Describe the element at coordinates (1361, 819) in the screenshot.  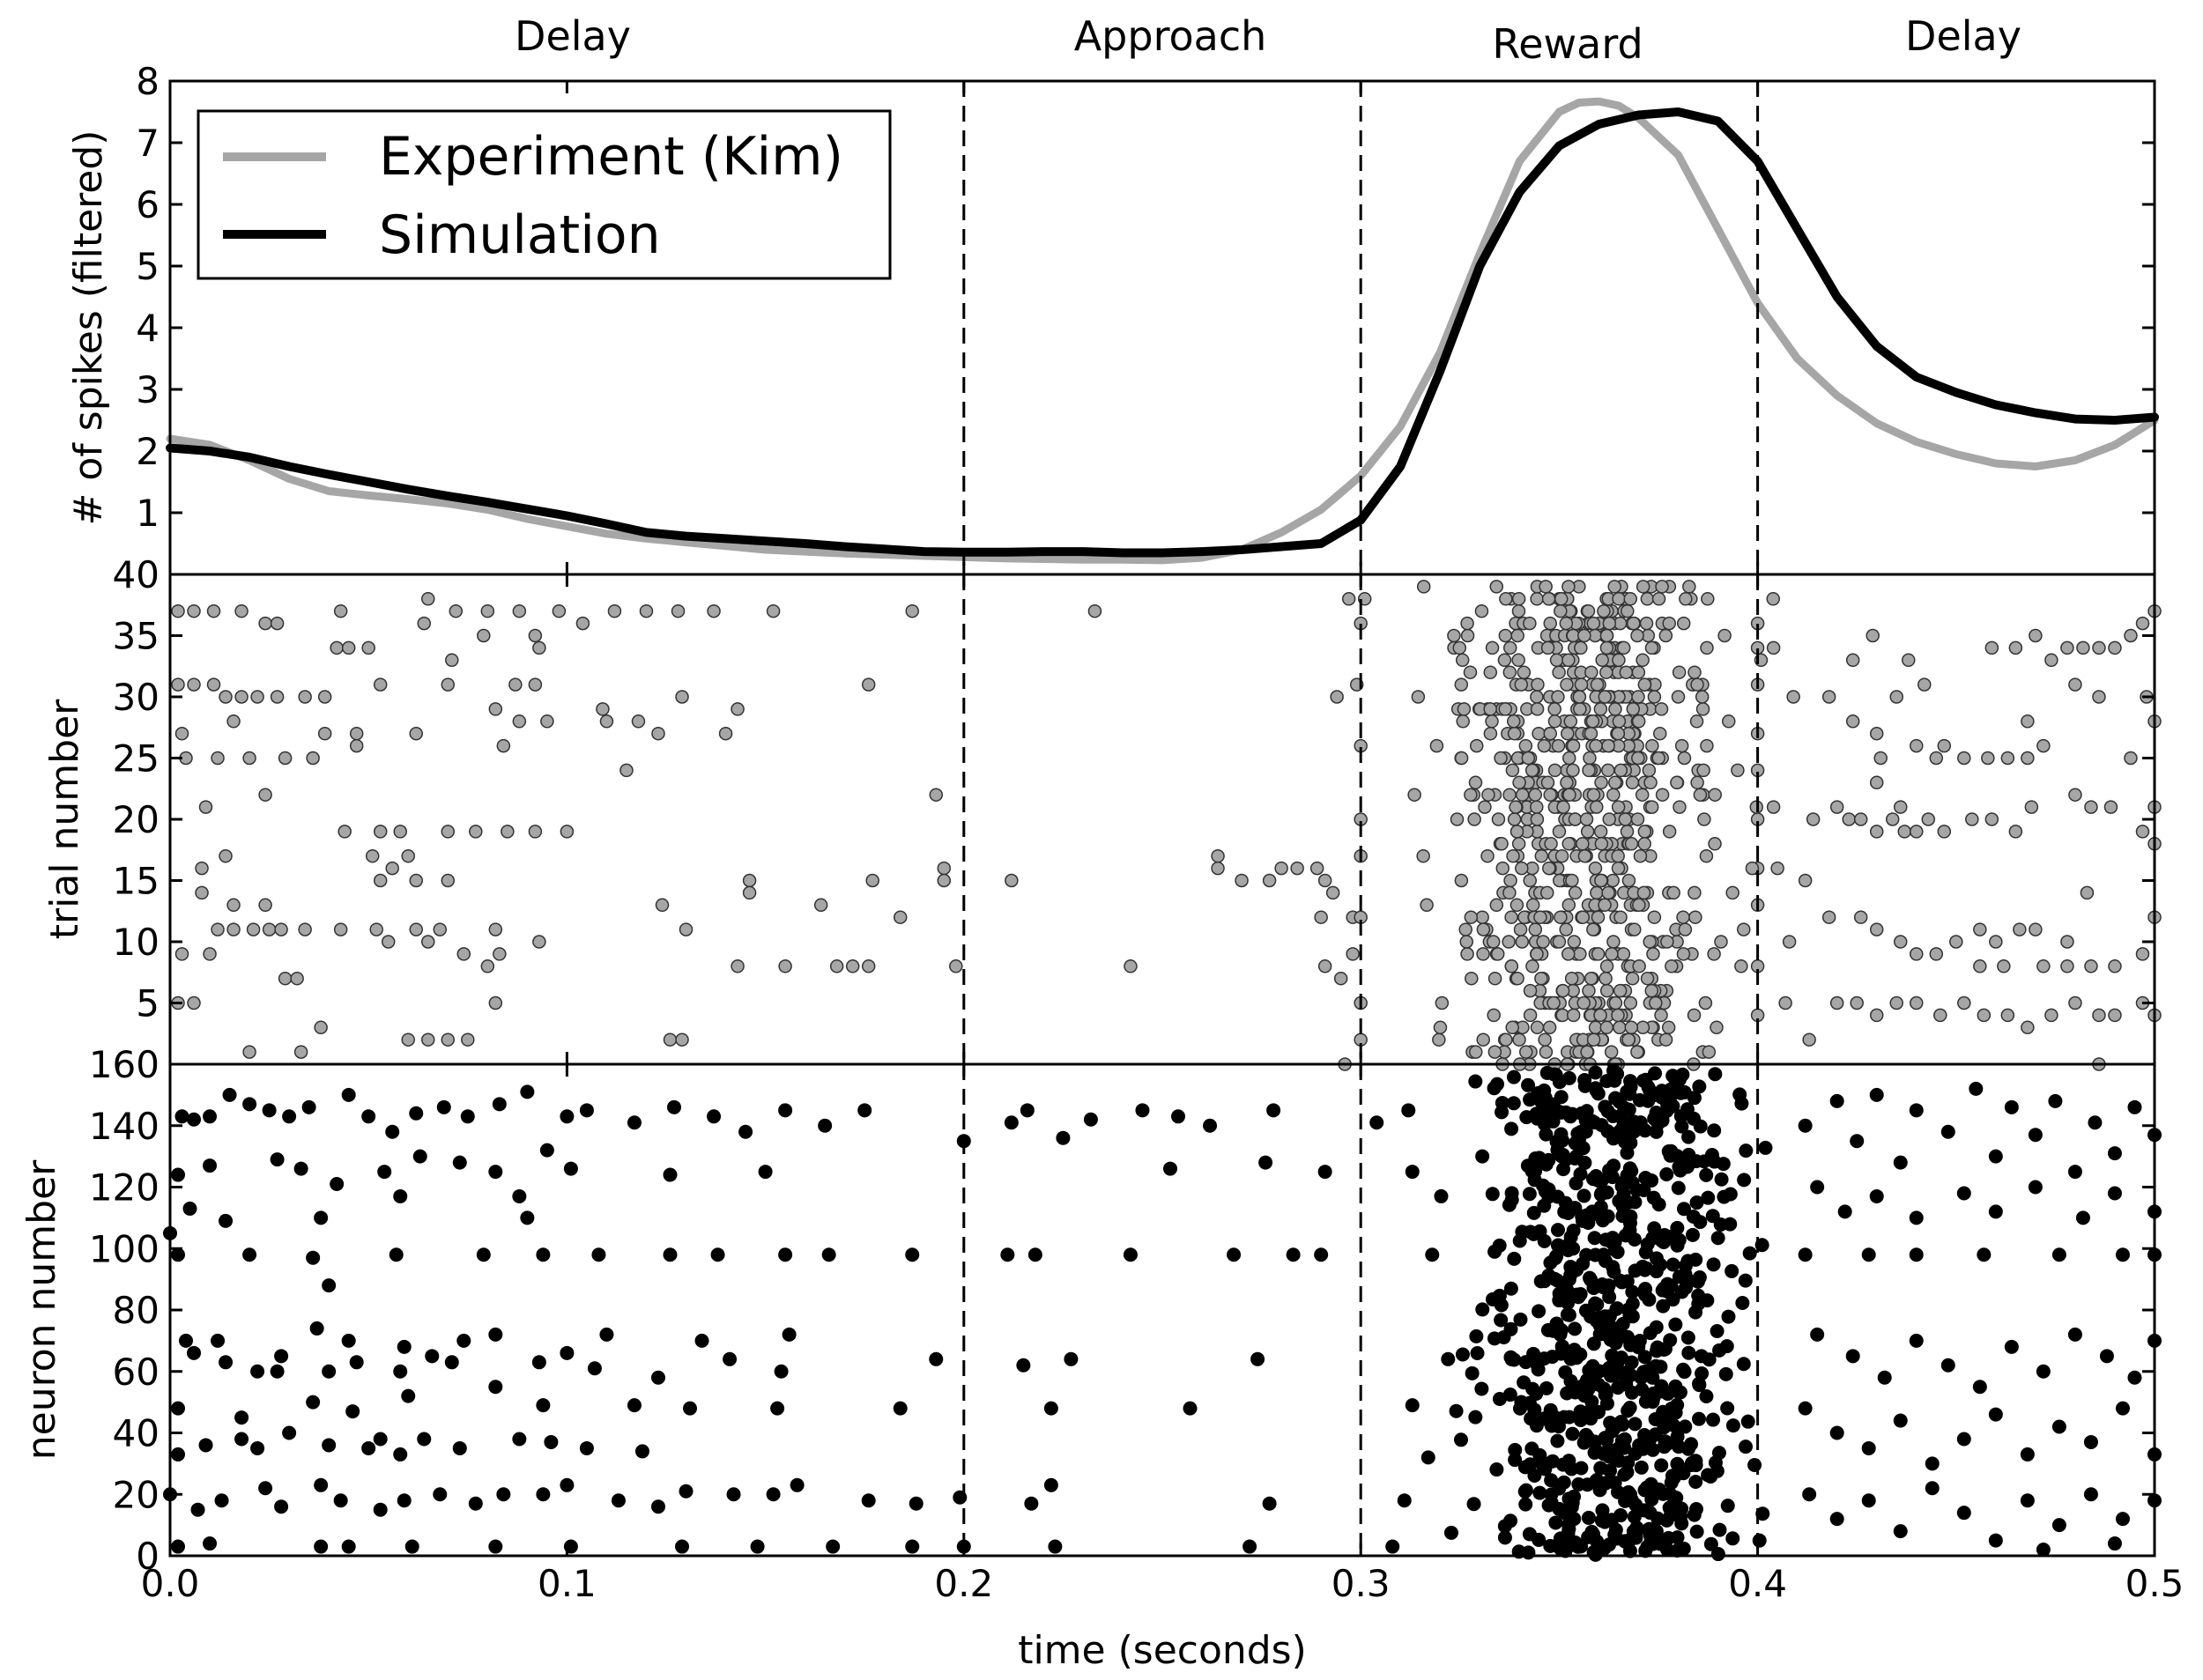
I see `phase-boundaries-middle` at that location.